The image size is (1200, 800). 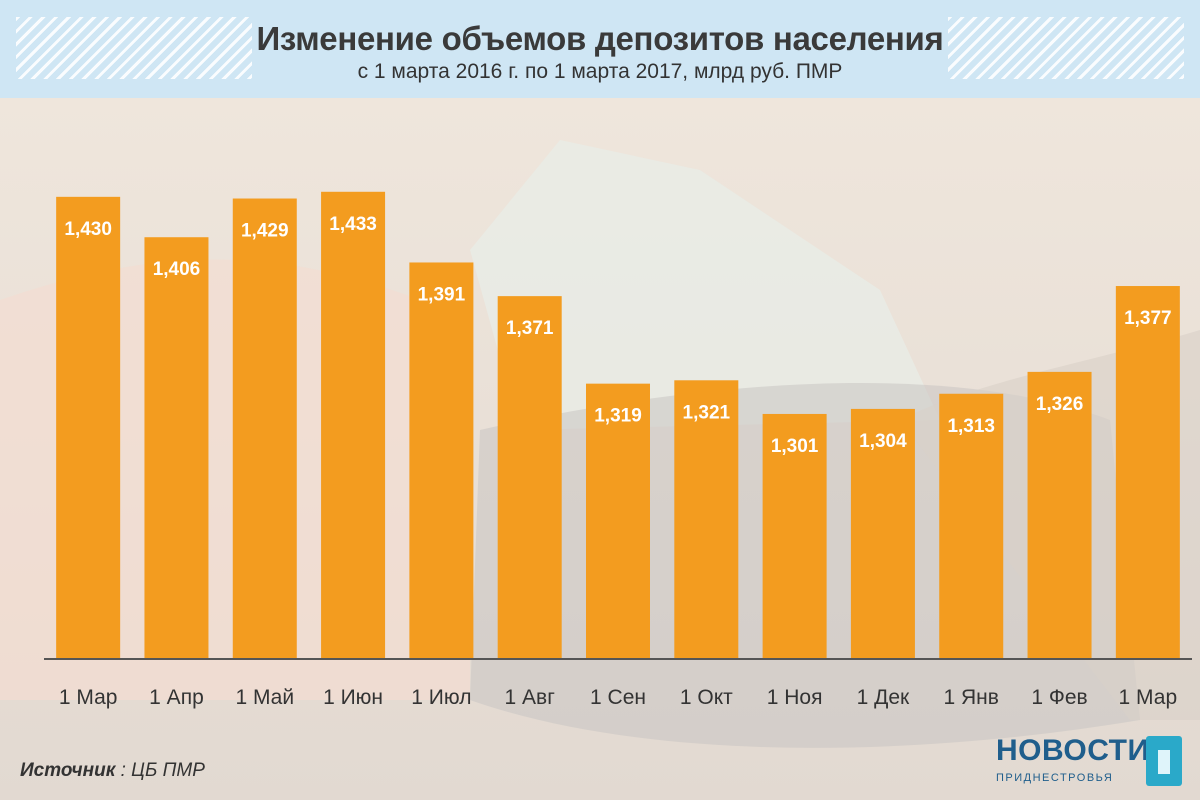 I want to click on header-hatch-right, so click(x=1066, y=48).